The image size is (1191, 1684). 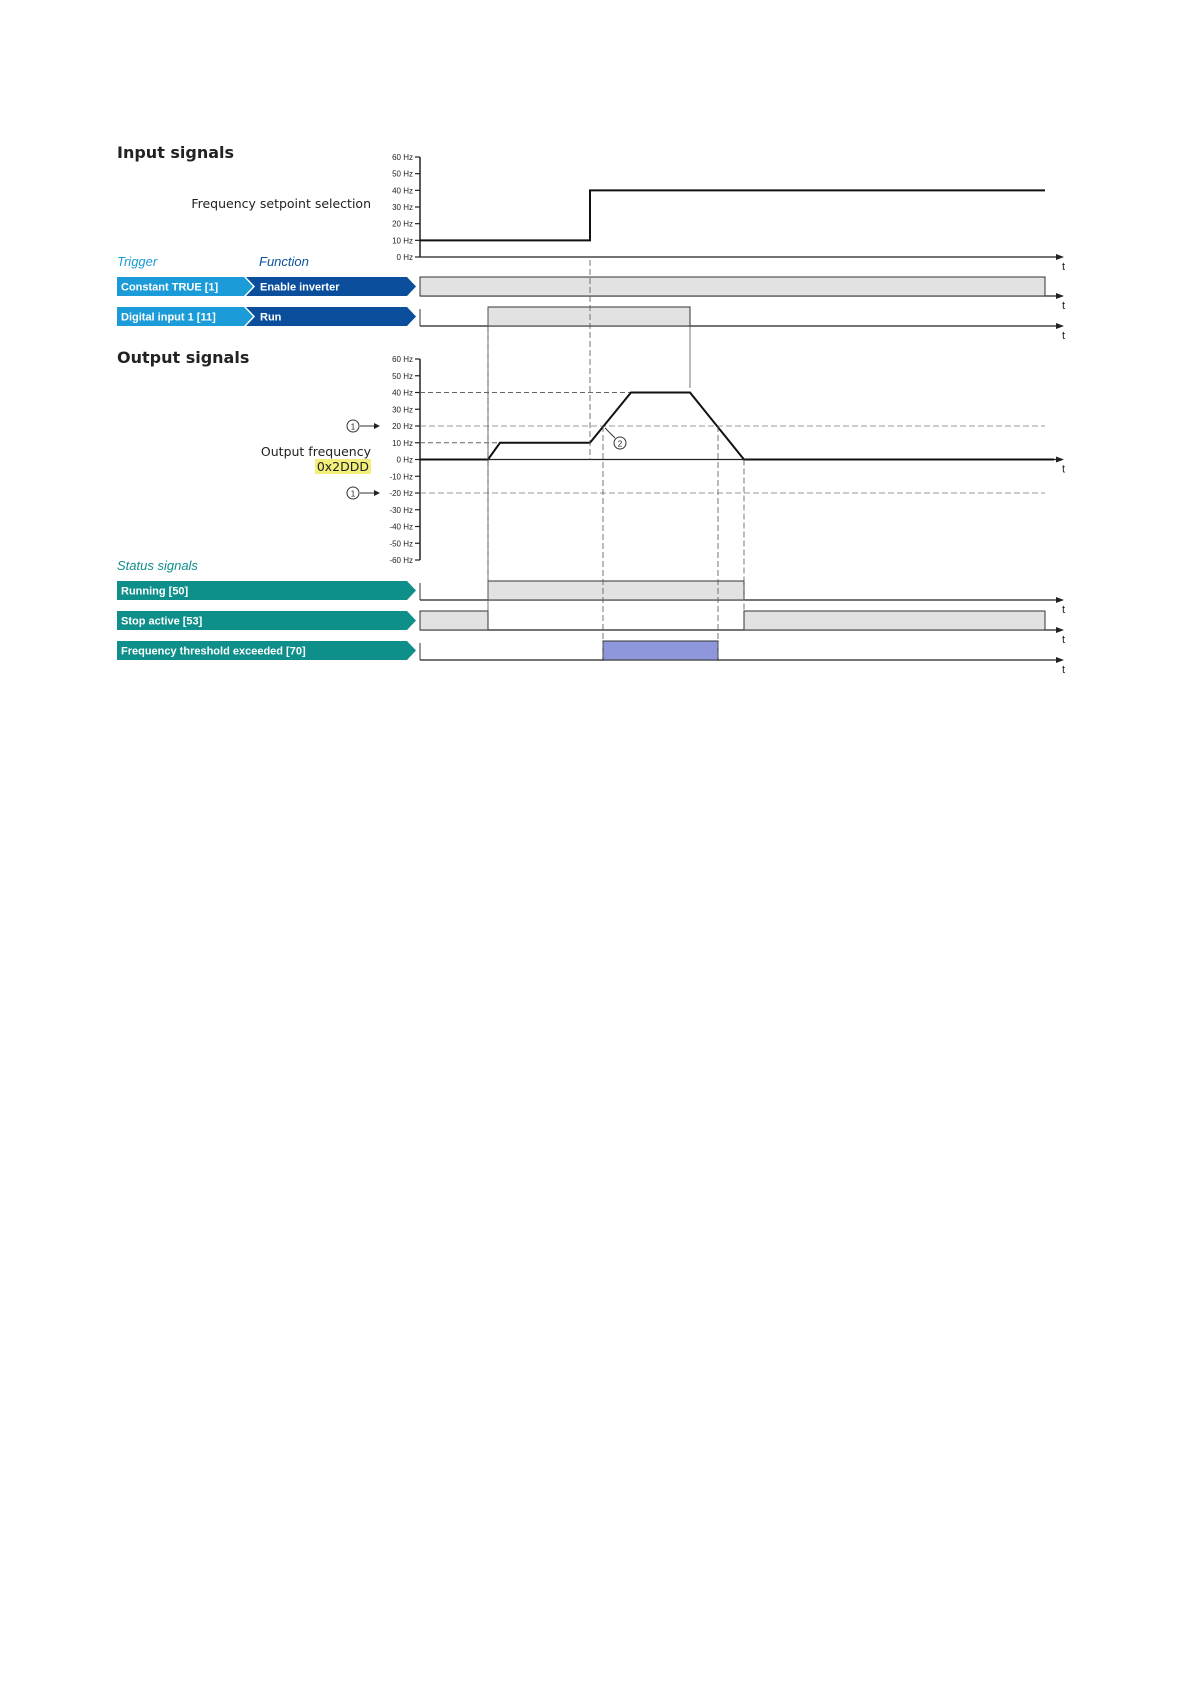 I want to click on marker-2-leader, so click(x=610, y=433).